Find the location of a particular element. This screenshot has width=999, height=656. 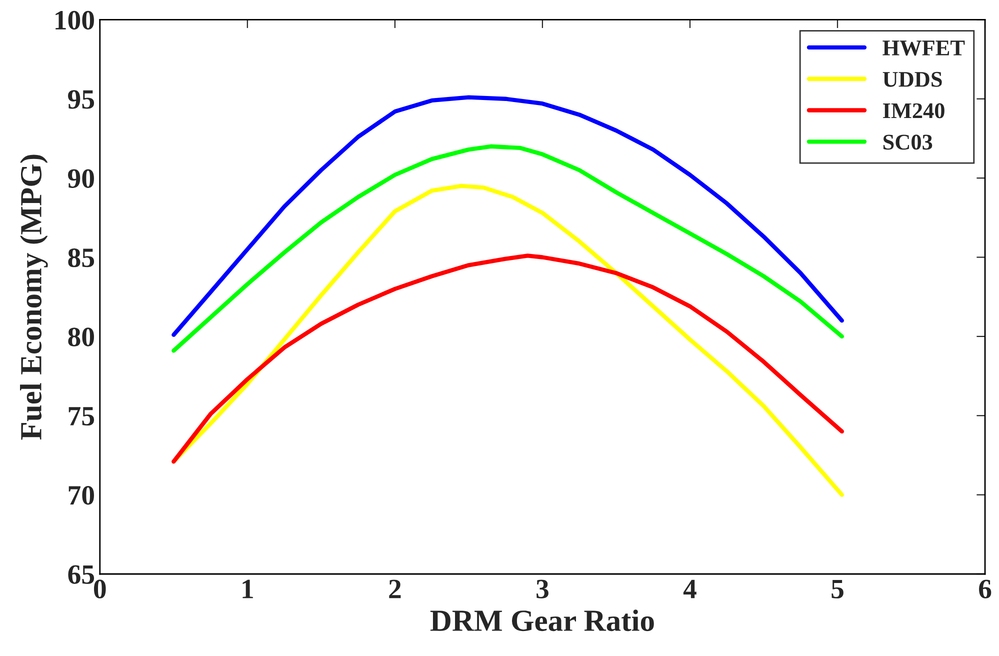

y-tick-label: 85 is located at coordinates (81, 258).